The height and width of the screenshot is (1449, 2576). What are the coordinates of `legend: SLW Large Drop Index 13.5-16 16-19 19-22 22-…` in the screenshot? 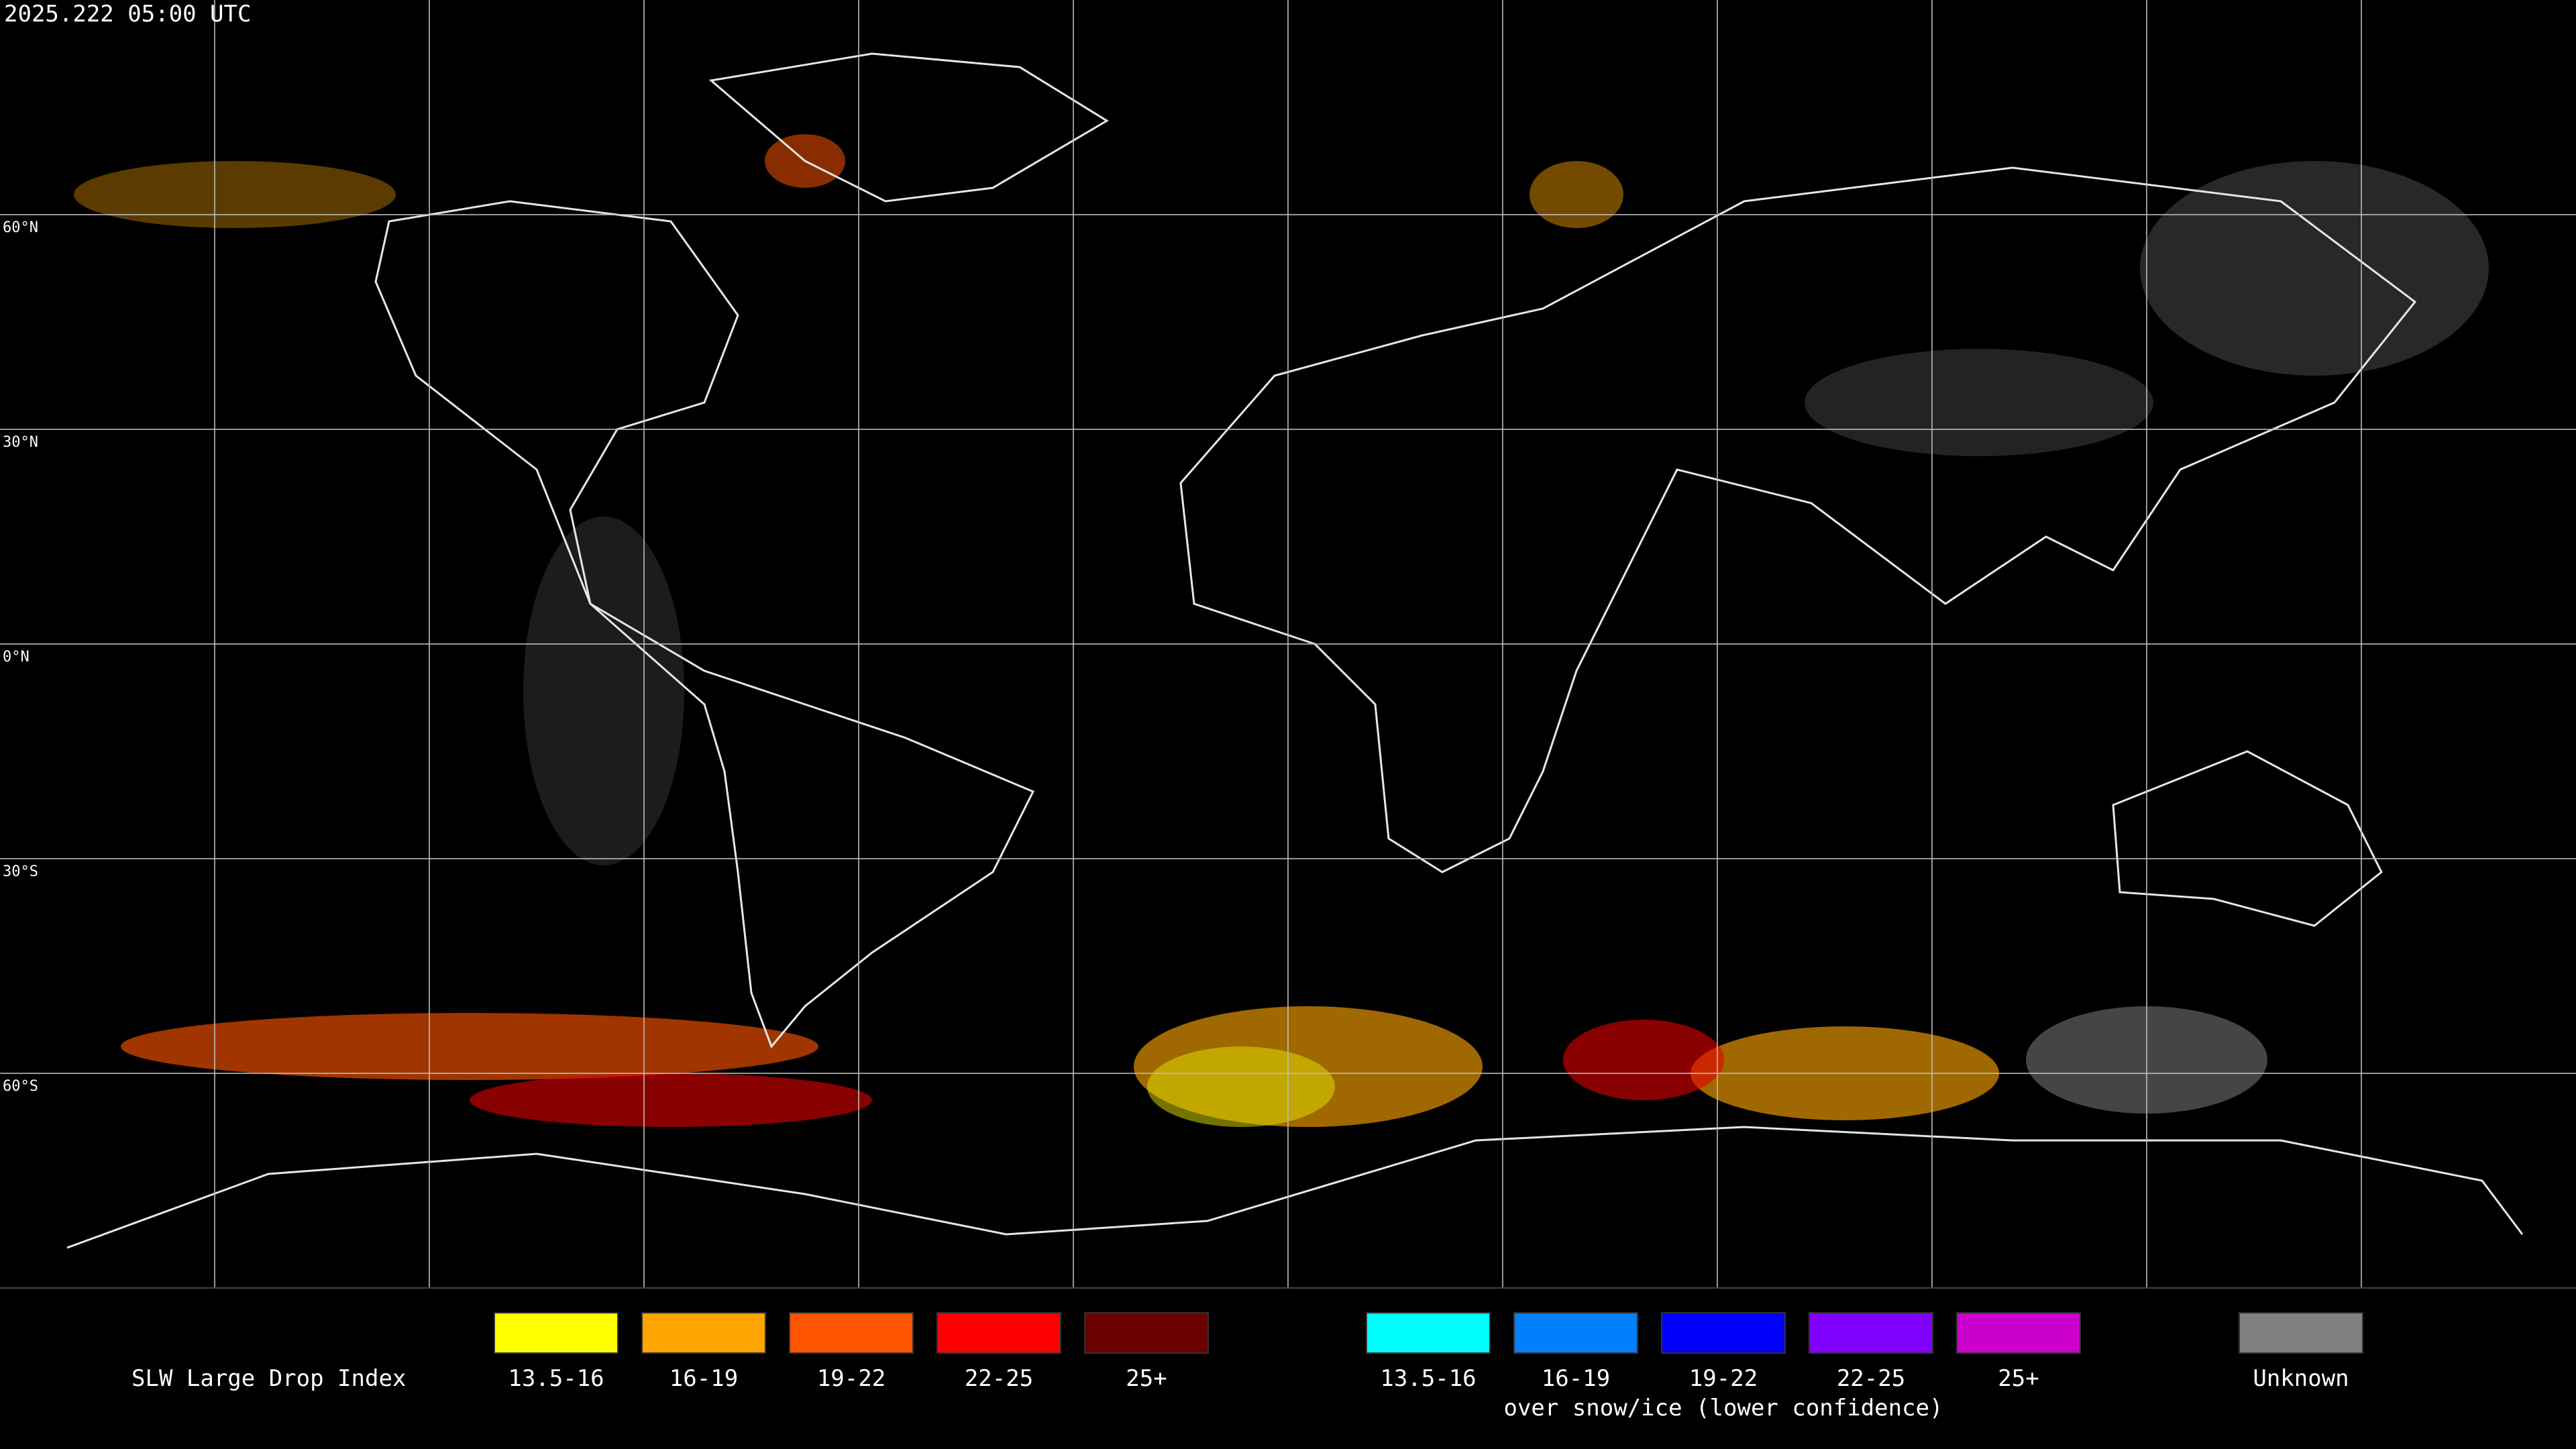 It's located at (1247, 1366).